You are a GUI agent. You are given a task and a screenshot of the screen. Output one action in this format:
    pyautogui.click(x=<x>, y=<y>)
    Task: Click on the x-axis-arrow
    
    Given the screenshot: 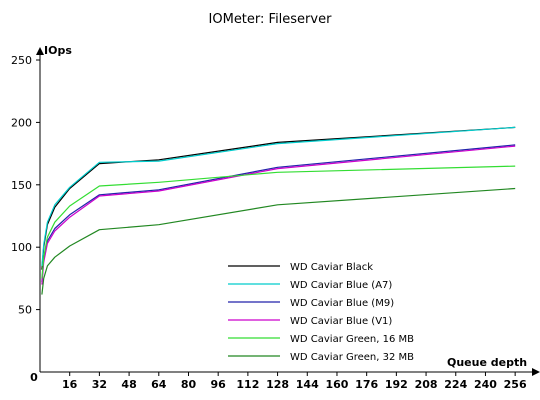 What is the action you would take?
    pyautogui.click(x=536, y=372)
    